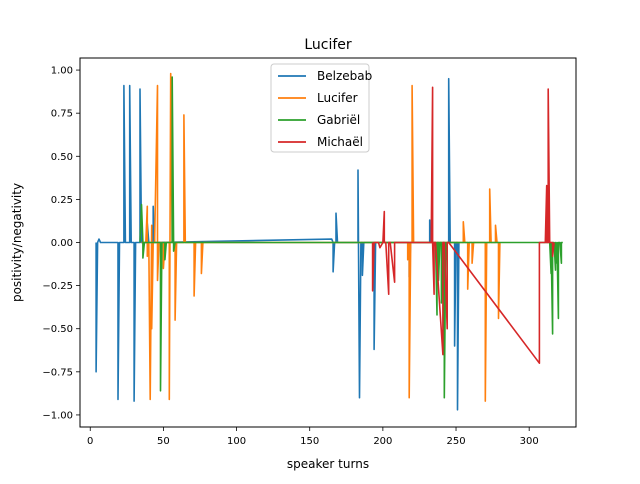 Image resolution: width=640 pixels, height=484 pixels. I want to click on x-tick-label: 0, so click(90, 441).